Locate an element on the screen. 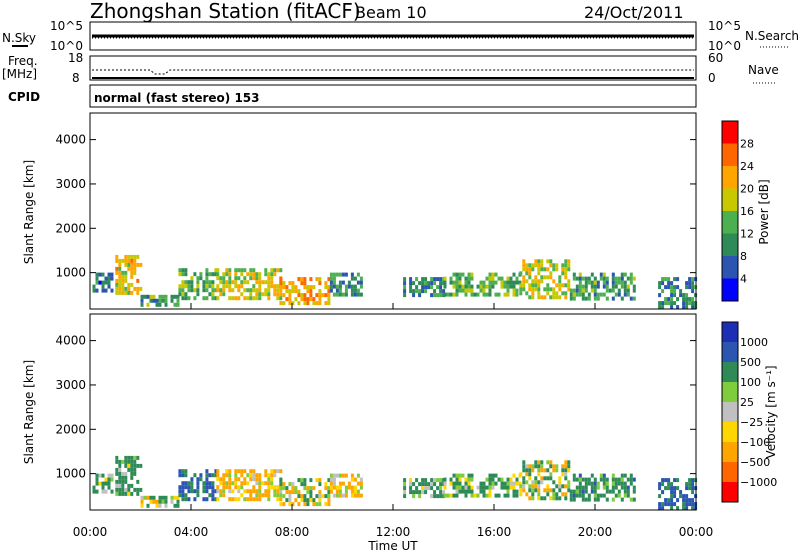 This screenshot has width=800, height=558. cpid-label: CPID is located at coordinates (24, 97).